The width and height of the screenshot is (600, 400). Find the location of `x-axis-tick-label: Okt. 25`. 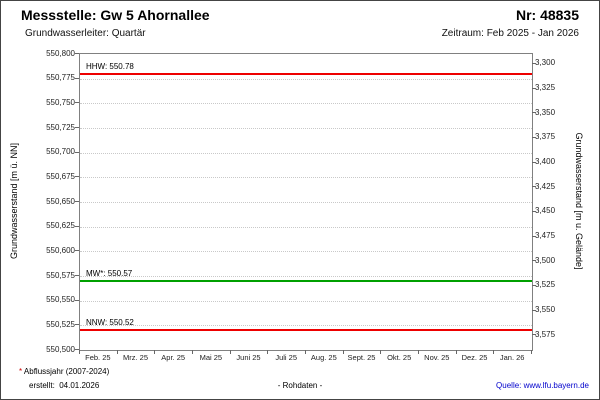

x-axis-tick-label: Okt. 25 is located at coordinates (399, 357).